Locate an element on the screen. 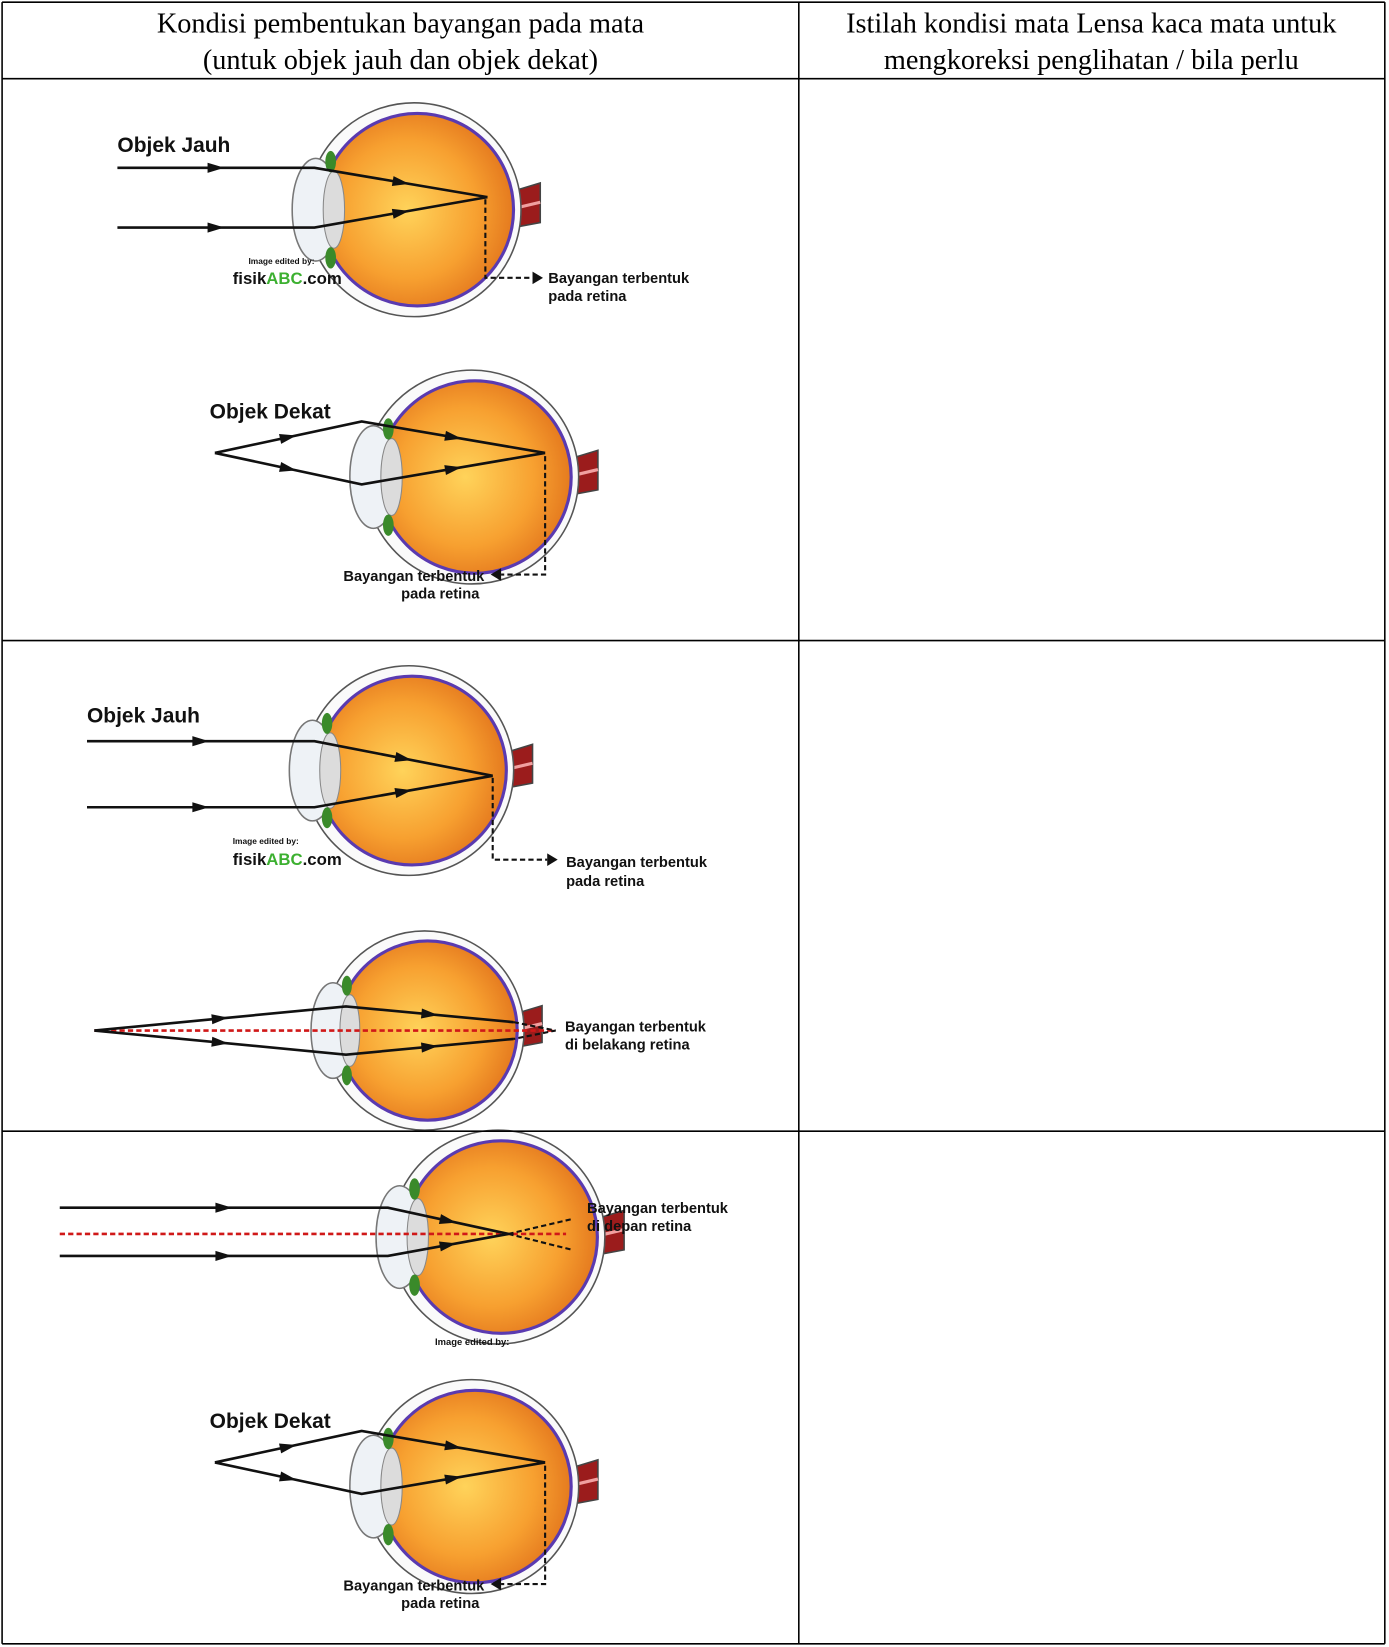  caption: di depan retina is located at coordinates (639, 1227).